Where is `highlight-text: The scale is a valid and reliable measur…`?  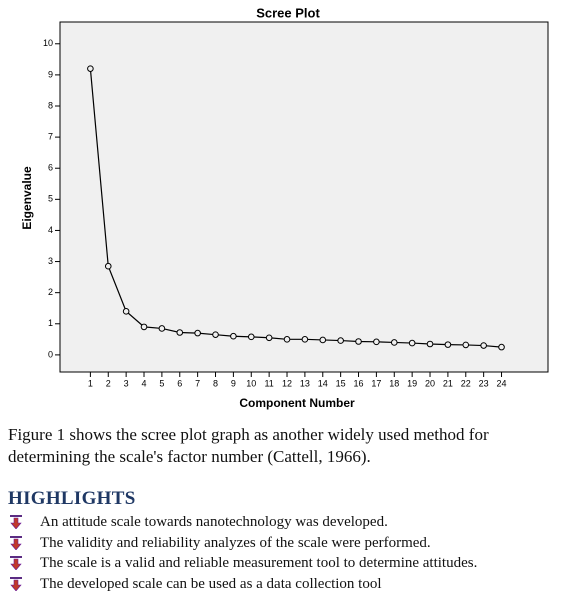 highlight-text: The scale is a valid and reliable measur… is located at coordinates (259, 563).